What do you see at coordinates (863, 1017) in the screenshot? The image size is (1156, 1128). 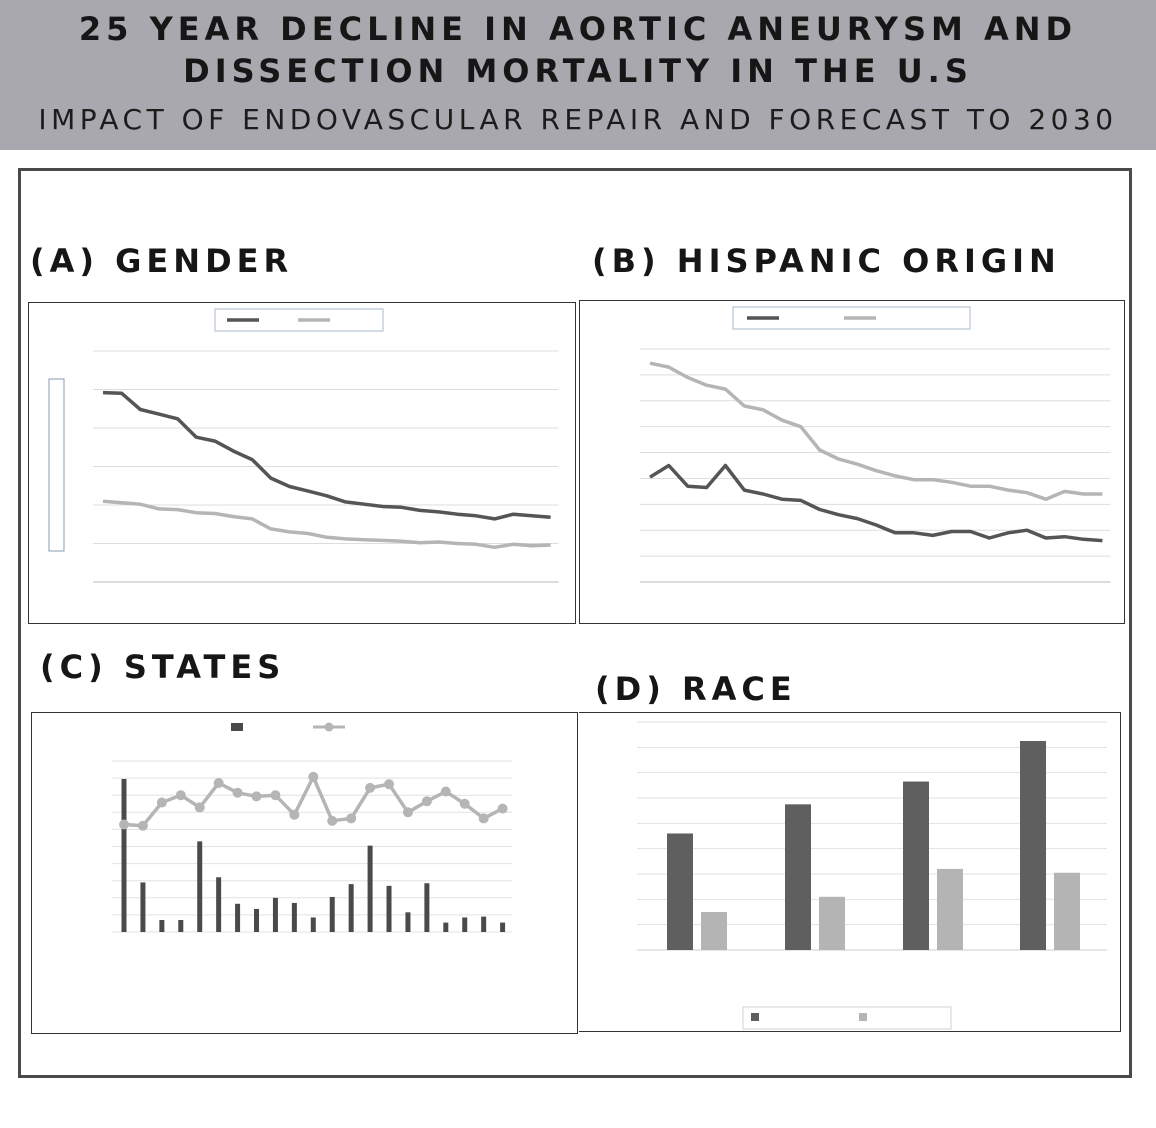 I see `legend-swatch-2020` at bounding box center [863, 1017].